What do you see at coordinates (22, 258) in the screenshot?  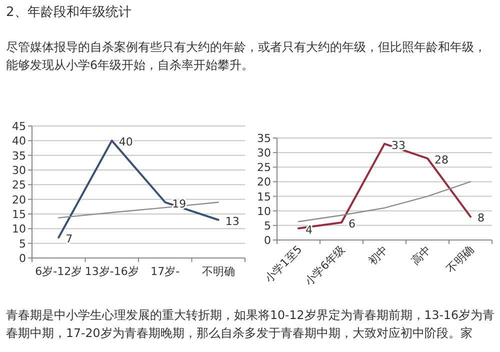 I see `y-tick-label: 0` at bounding box center [22, 258].